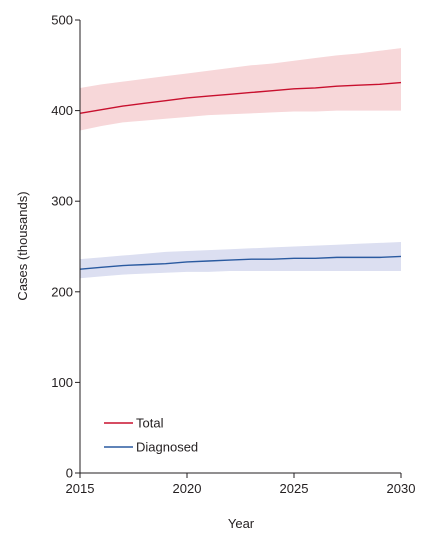 The image size is (421, 536). Describe the element at coordinates (80, 488) in the screenshot. I see `x-tick-label: 2015` at that location.